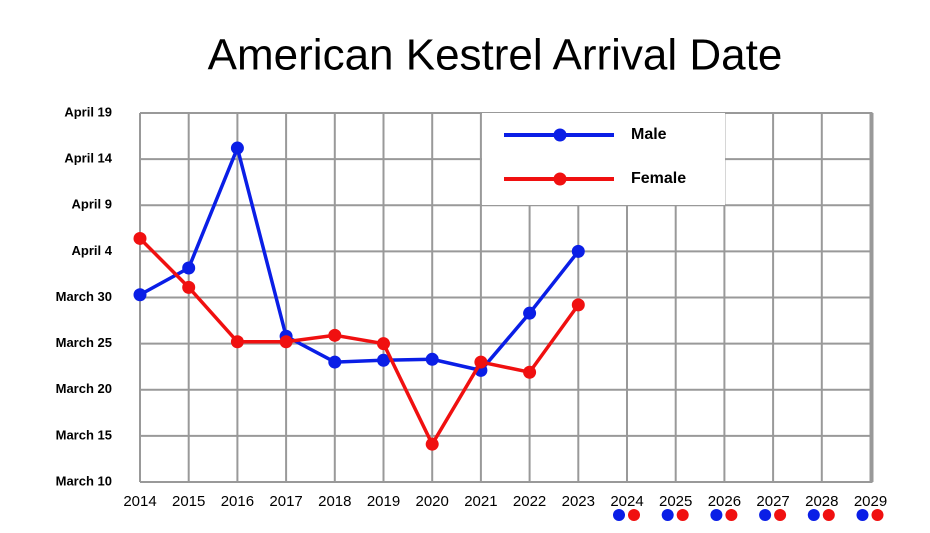  Describe the element at coordinates (626, 501) in the screenshot. I see `x-tick-label: 2024` at that location.